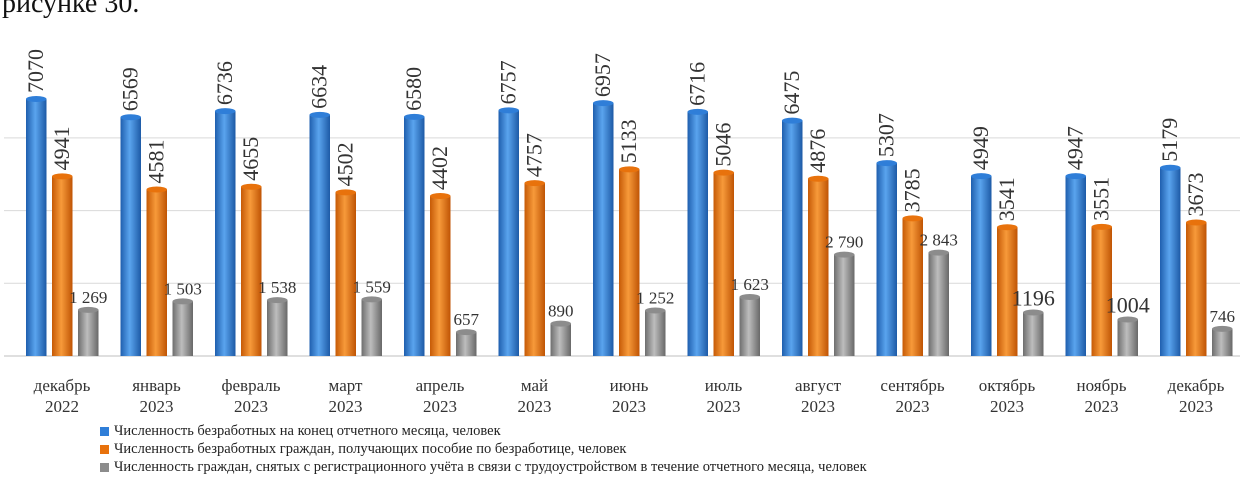  I want to click on x-tick-label: сентябрь, so click(912, 385).